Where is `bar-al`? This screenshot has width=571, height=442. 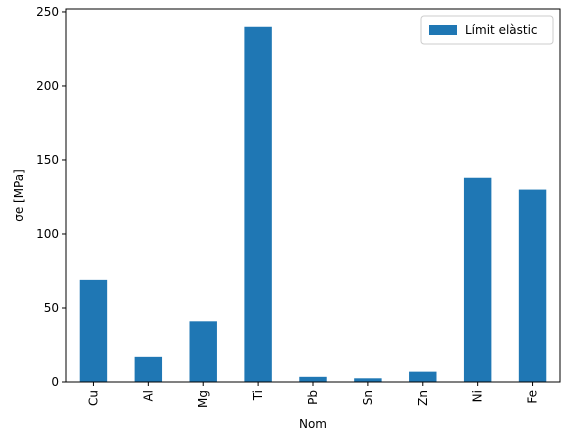 bar-al is located at coordinates (148, 369).